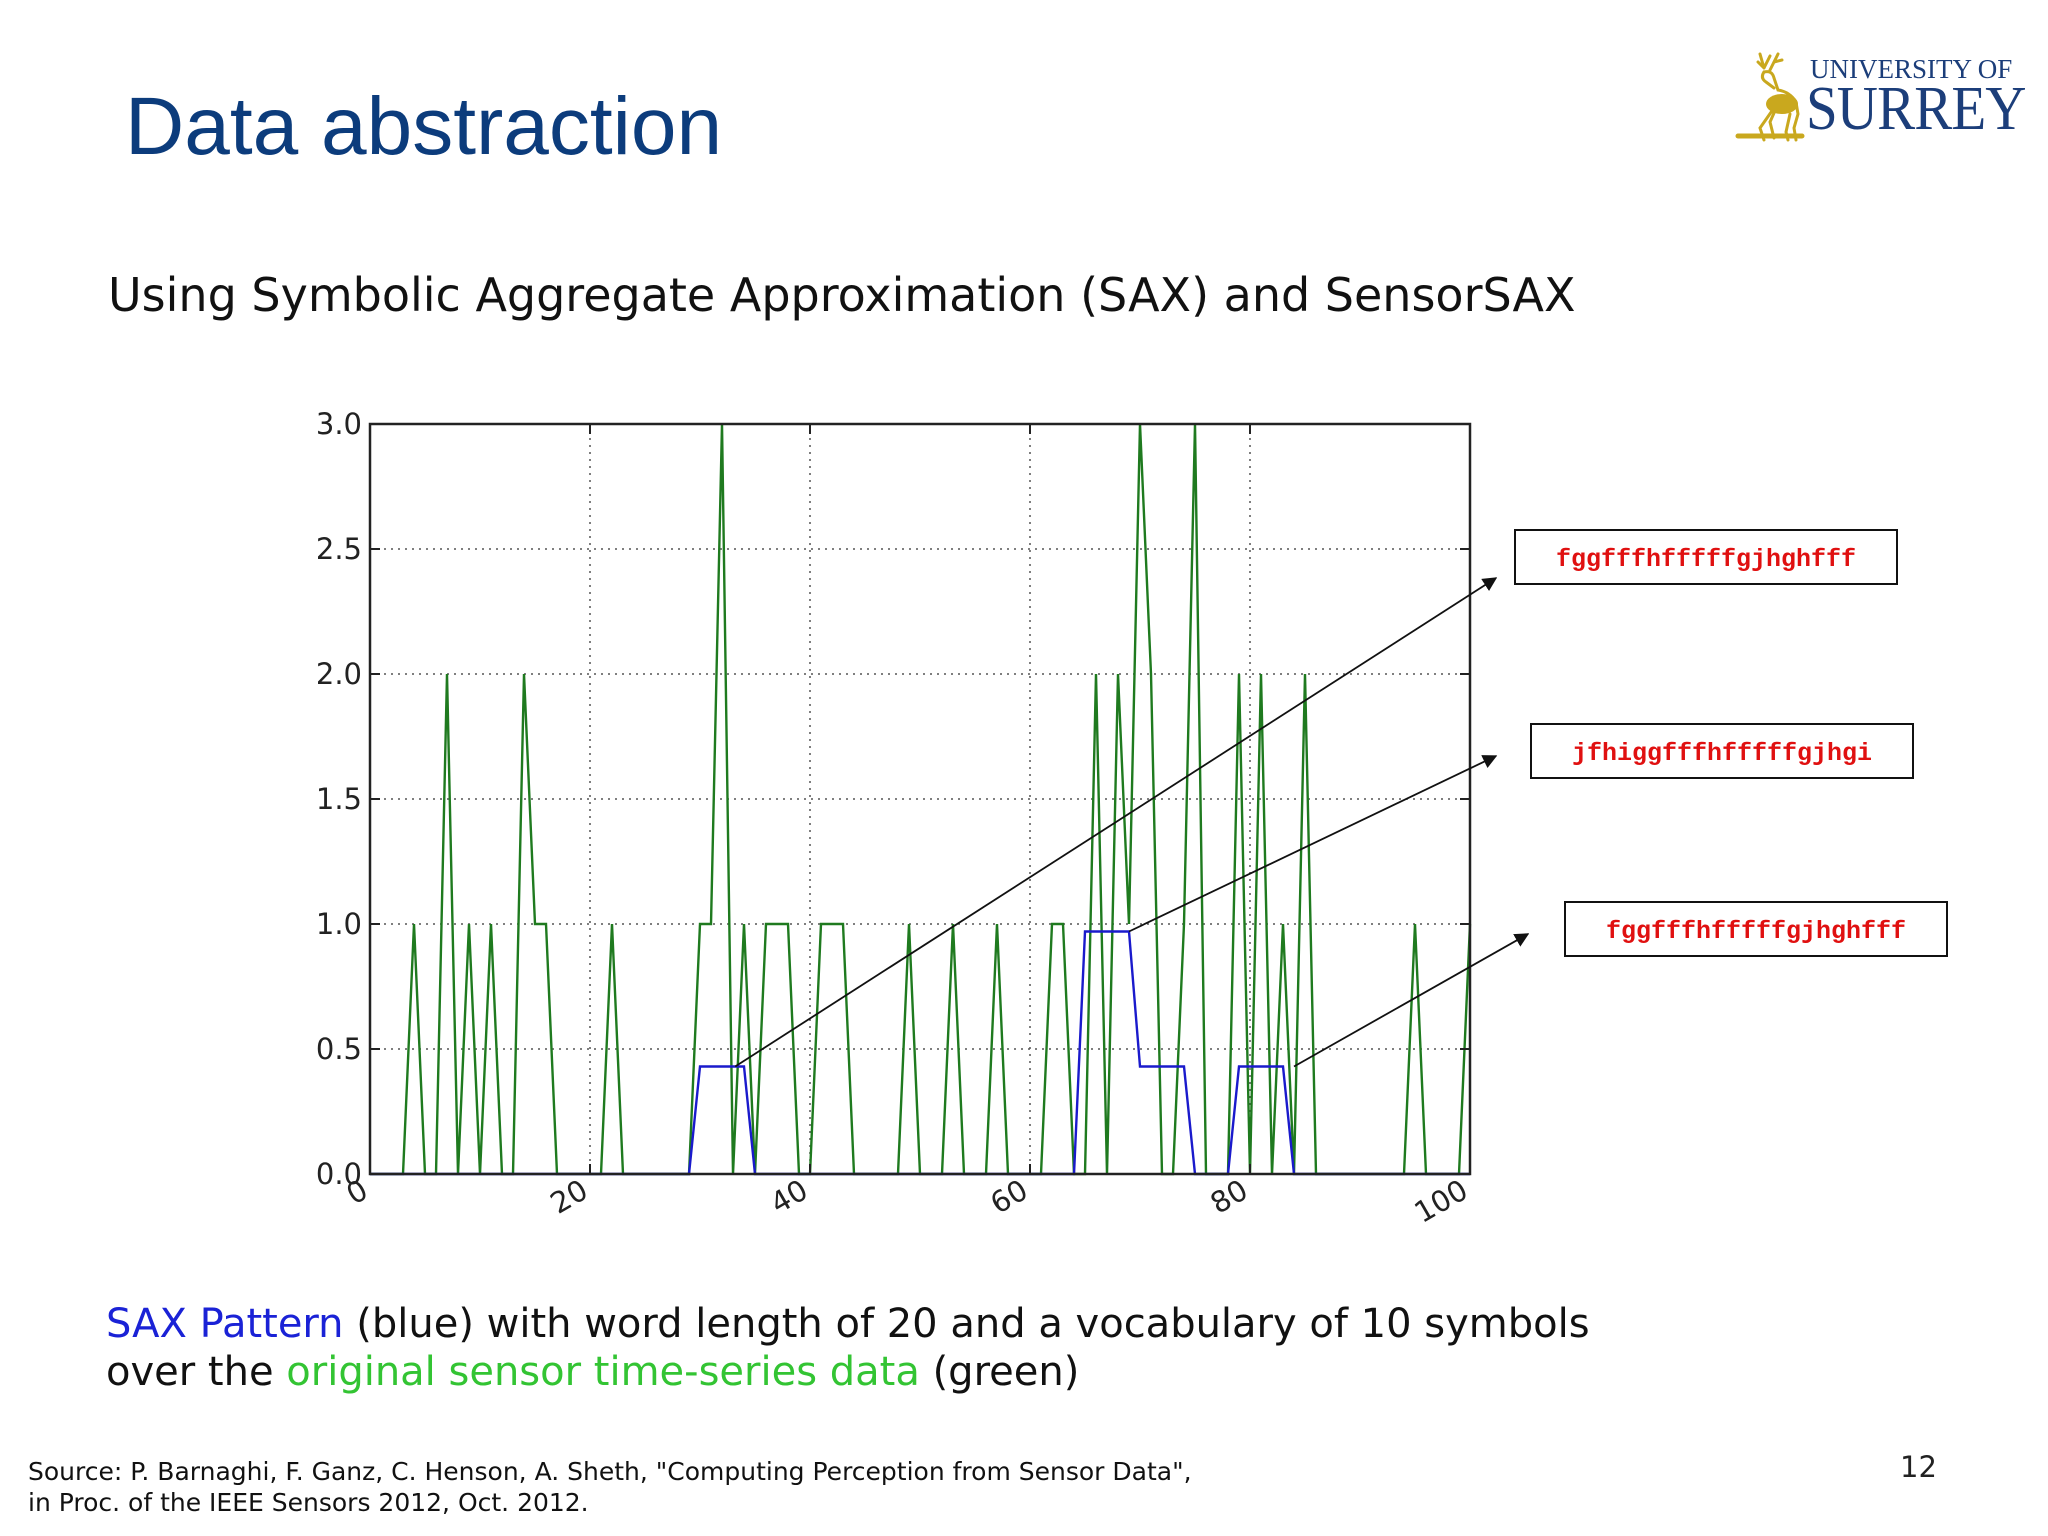  What do you see at coordinates (1918, 1467) in the screenshot?
I see `page-number: 12` at bounding box center [1918, 1467].